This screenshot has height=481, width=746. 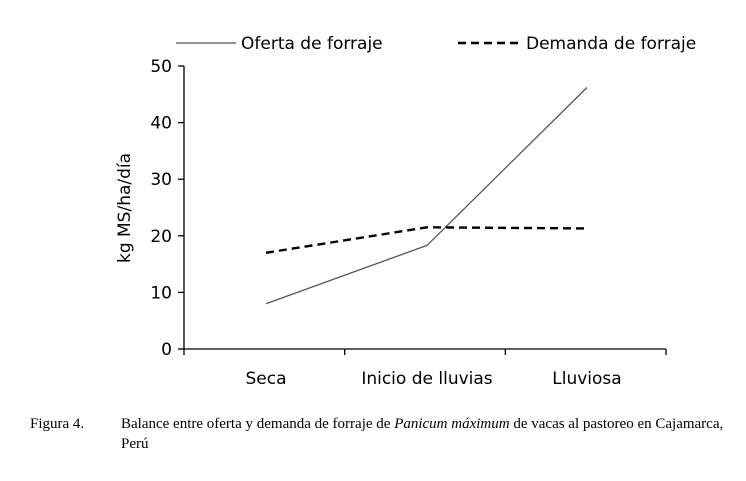 What do you see at coordinates (161, 237) in the screenshot?
I see `y-tick-label: 20` at bounding box center [161, 237].